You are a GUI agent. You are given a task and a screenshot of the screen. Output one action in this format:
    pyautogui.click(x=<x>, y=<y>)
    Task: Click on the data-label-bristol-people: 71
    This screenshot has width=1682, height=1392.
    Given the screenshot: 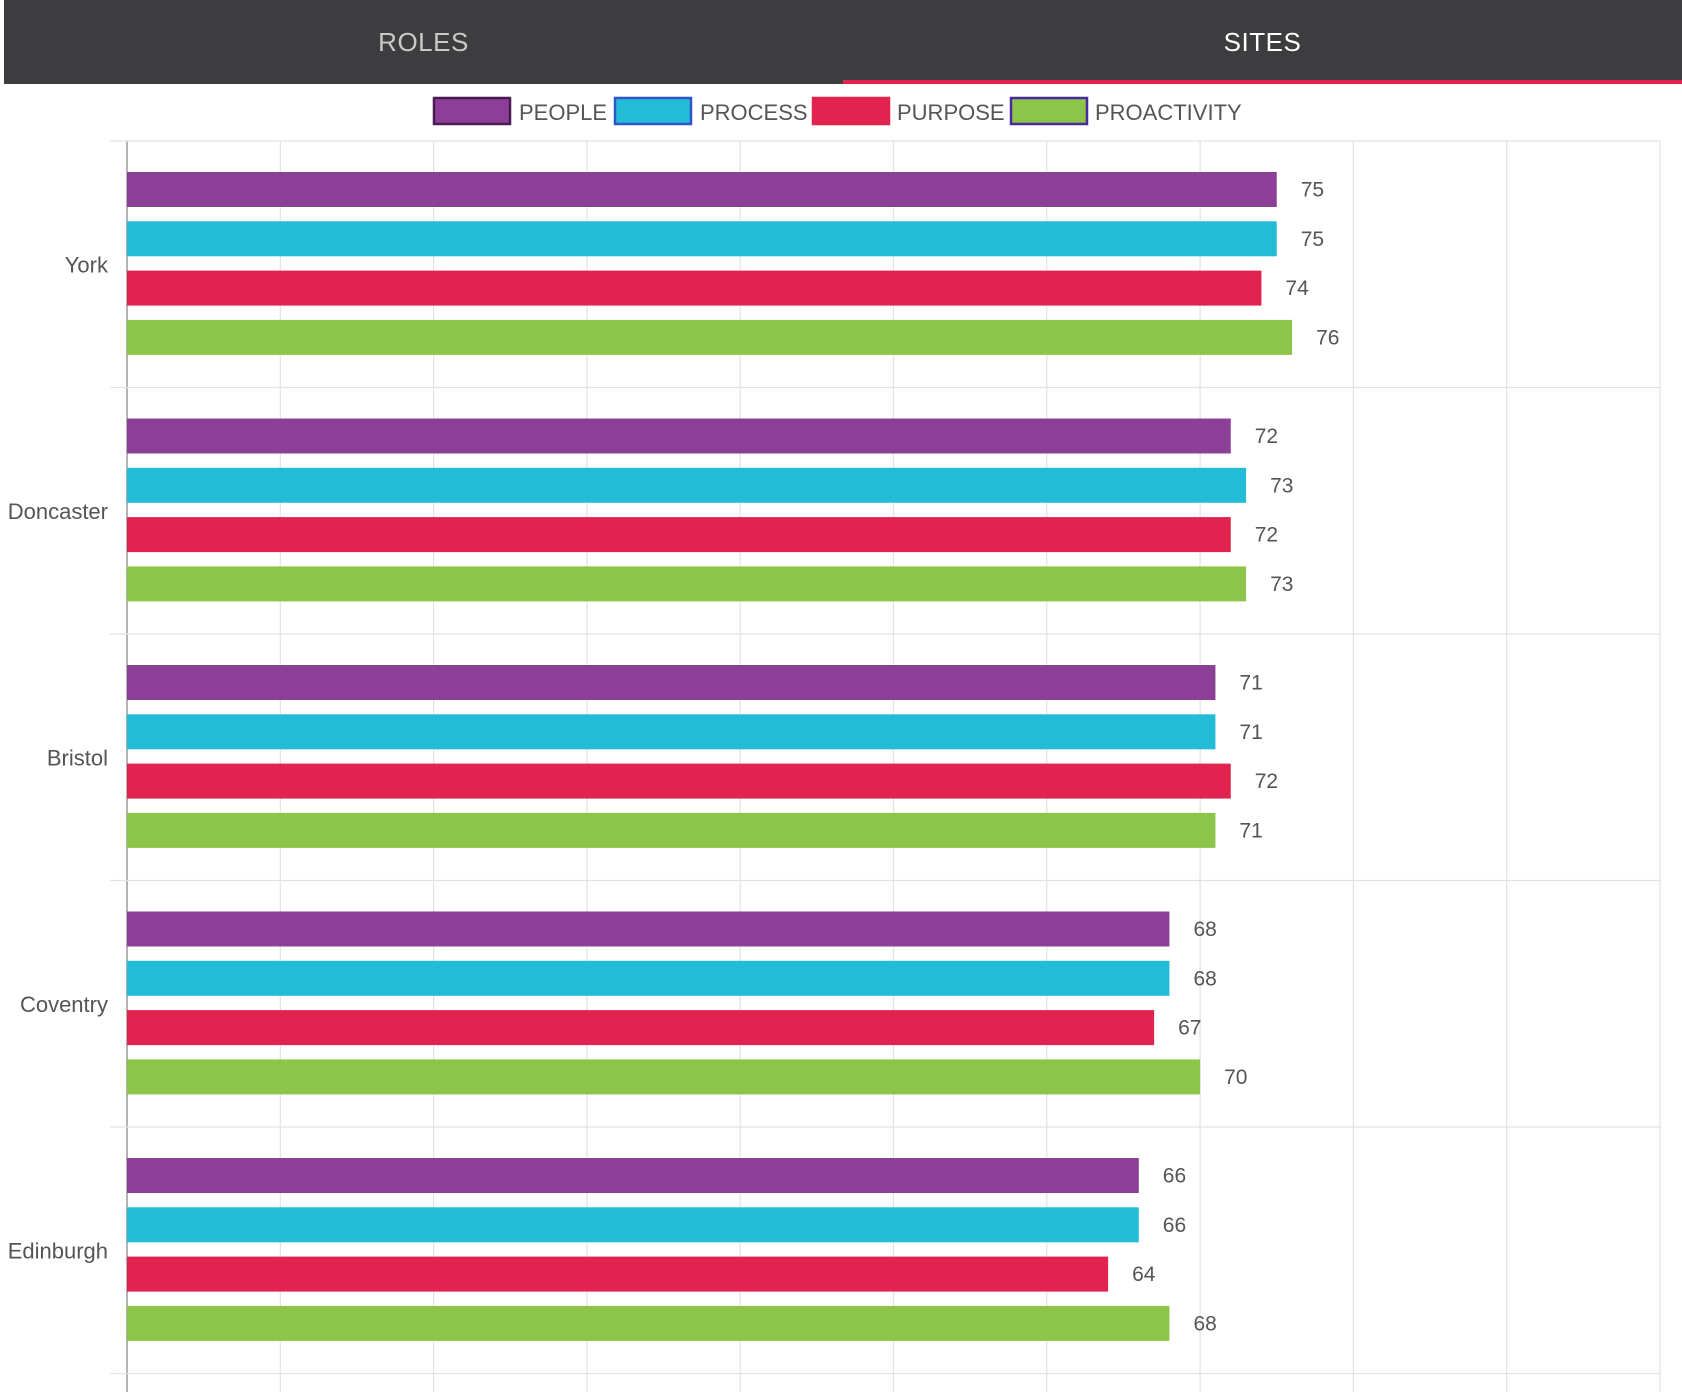 What is the action you would take?
    pyautogui.click(x=1250, y=683)
    